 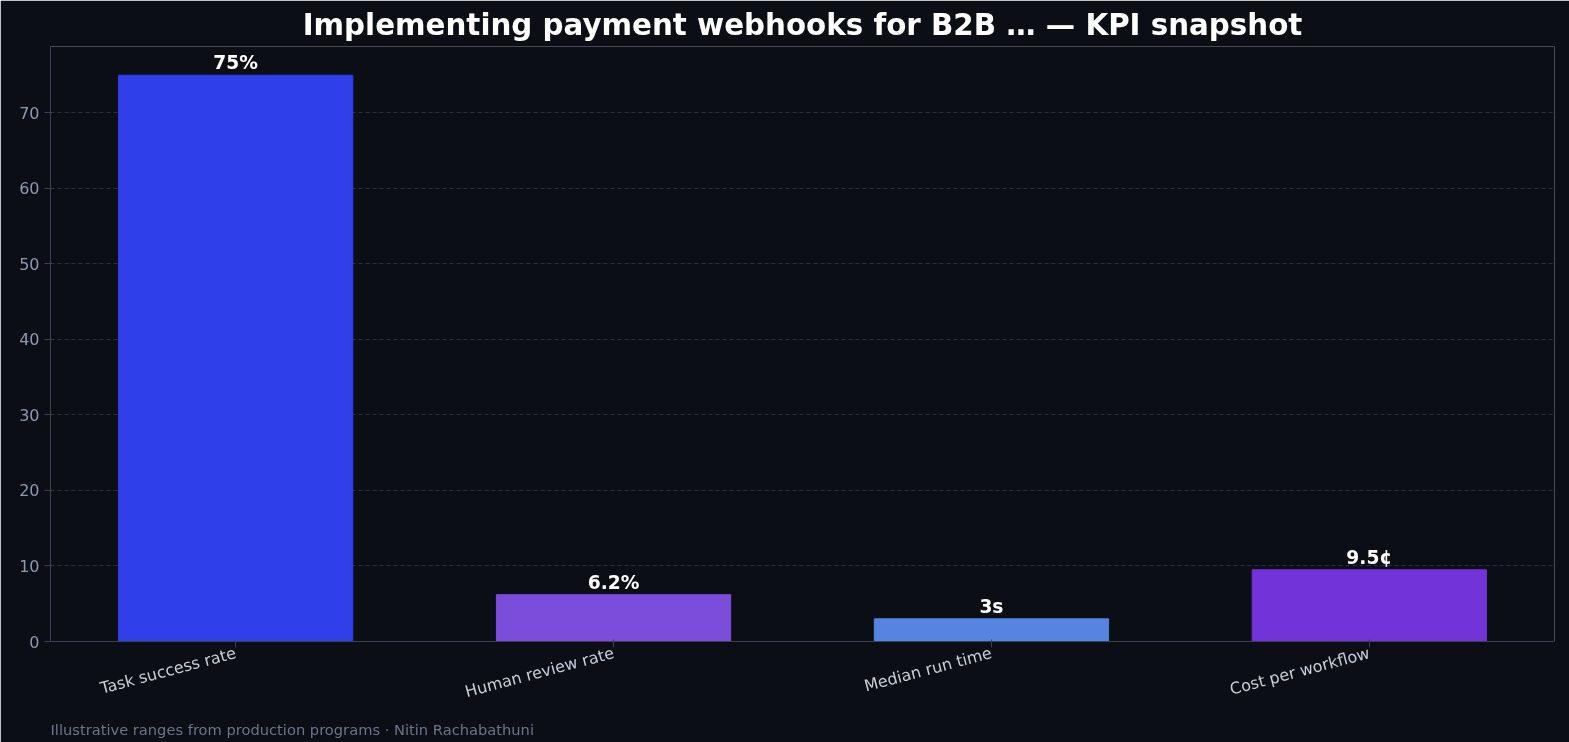 What do you see at coordinates (802, 24) in the screenshot?
I see `chart-title: Implementing payment webhooks for B2B … — KPI snapshot` at bounding box center [802, 24].